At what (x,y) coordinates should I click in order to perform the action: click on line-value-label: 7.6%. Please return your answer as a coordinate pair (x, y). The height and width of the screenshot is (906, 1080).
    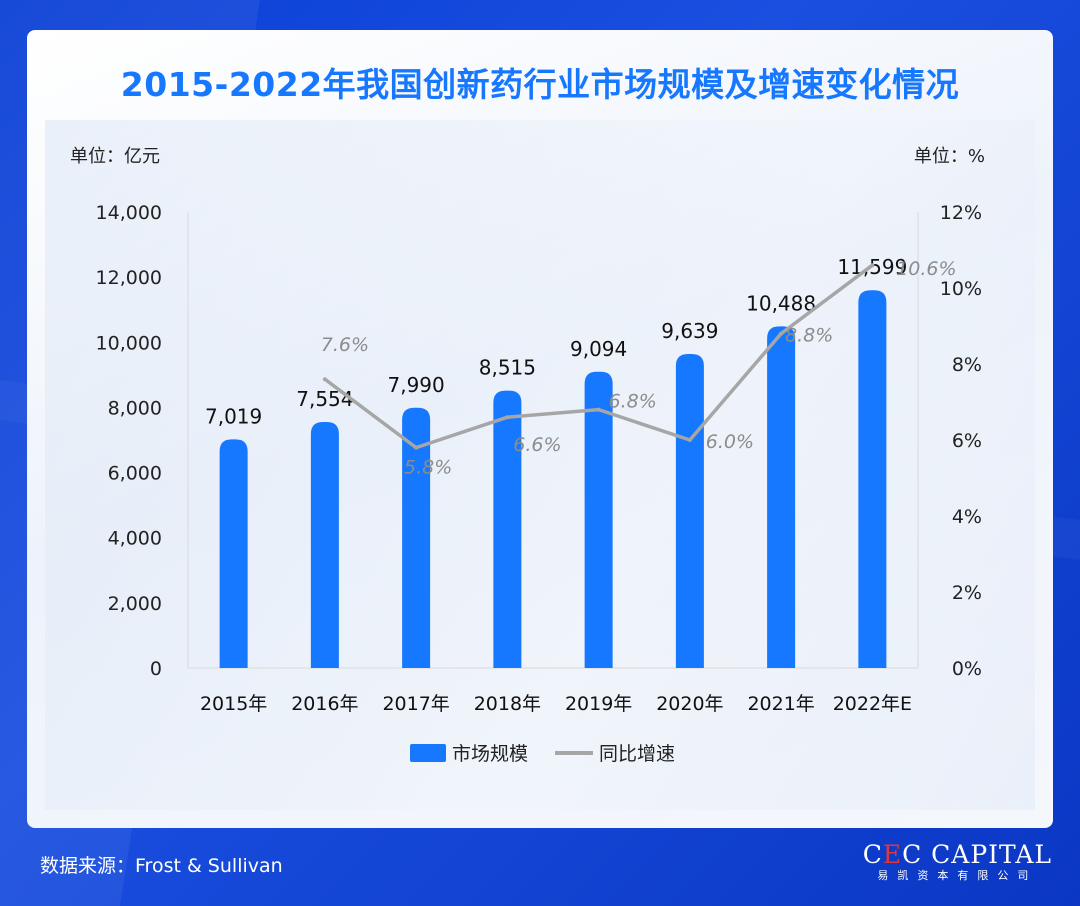
    Looking at the image, I should click on (345, 345).